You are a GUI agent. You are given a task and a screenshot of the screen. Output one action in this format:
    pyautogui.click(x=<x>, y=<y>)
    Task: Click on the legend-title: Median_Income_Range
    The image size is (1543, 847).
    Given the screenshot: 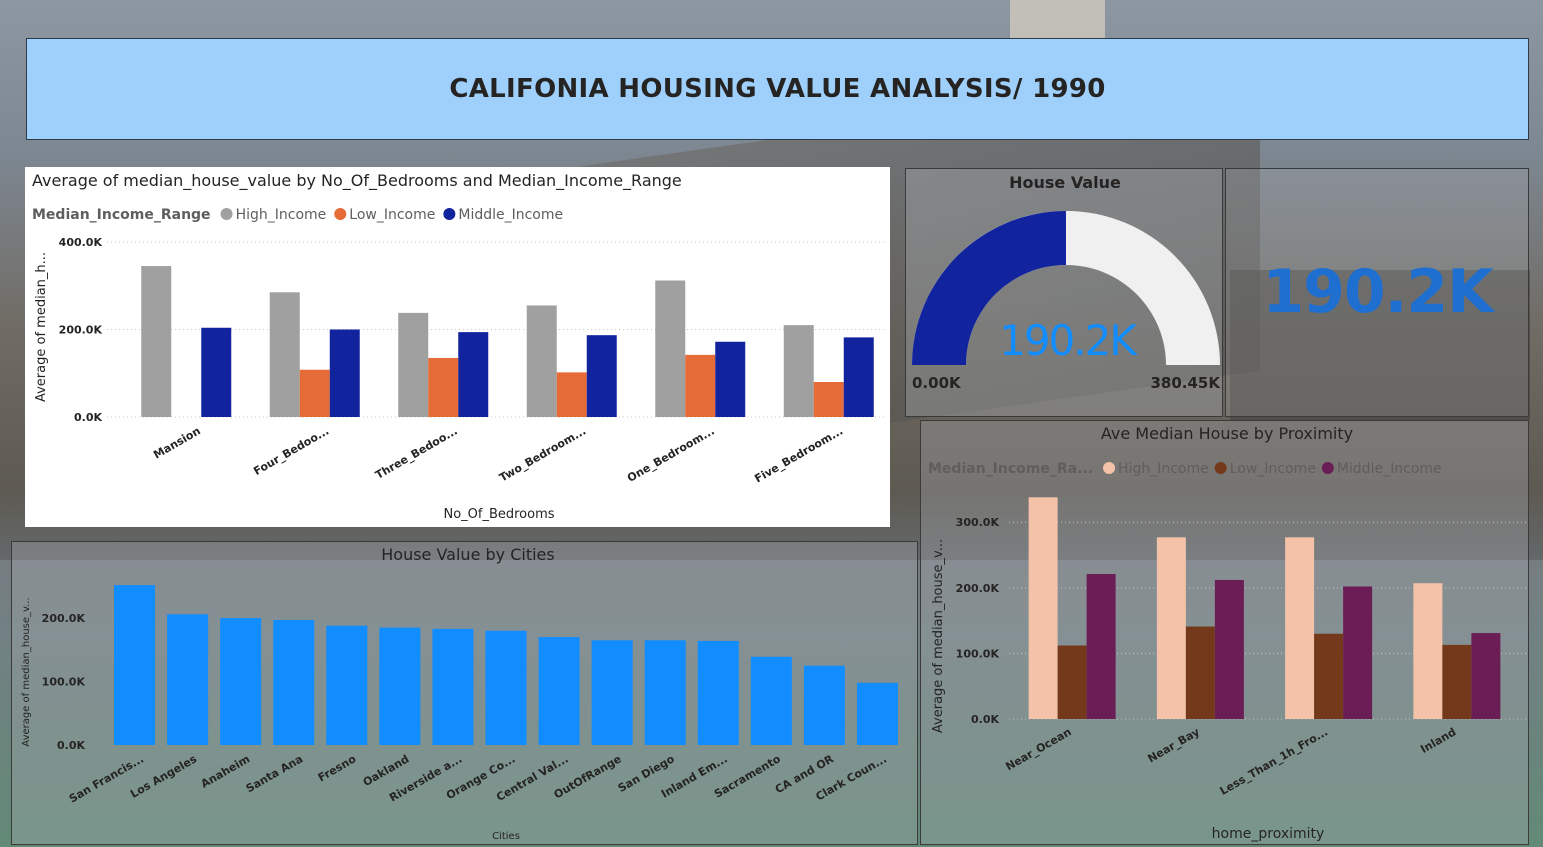 What is the action you would take?
    pyautogui.click(x=121, y=215)
    